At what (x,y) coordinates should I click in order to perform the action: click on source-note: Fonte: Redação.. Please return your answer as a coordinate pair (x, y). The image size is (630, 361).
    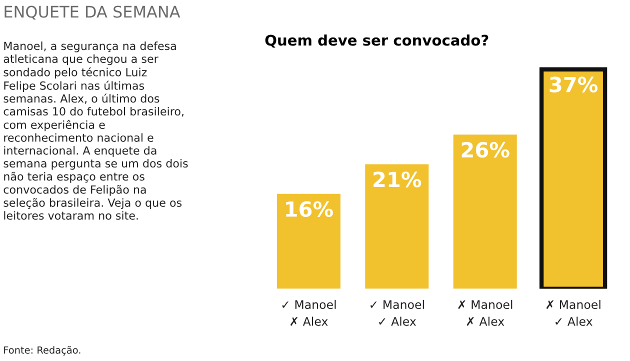
    Looking at the image, I should click on (42, 351).